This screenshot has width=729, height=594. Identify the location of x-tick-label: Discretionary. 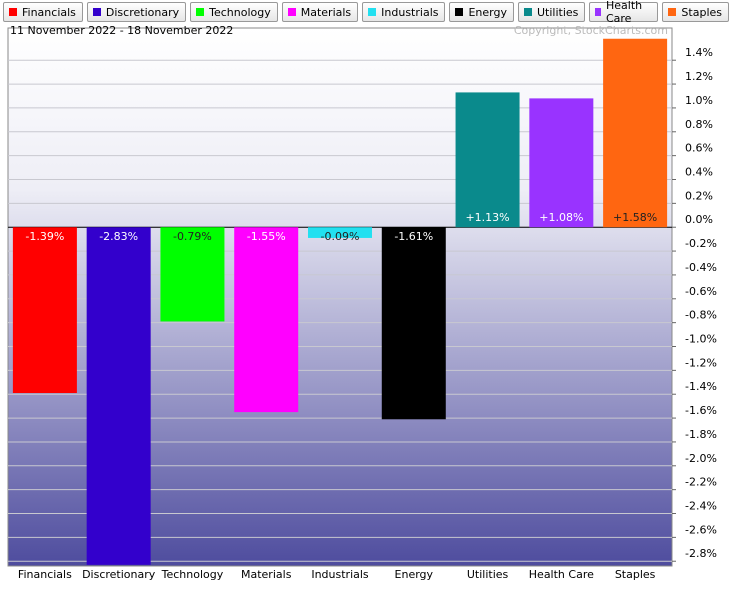
(119, 574).